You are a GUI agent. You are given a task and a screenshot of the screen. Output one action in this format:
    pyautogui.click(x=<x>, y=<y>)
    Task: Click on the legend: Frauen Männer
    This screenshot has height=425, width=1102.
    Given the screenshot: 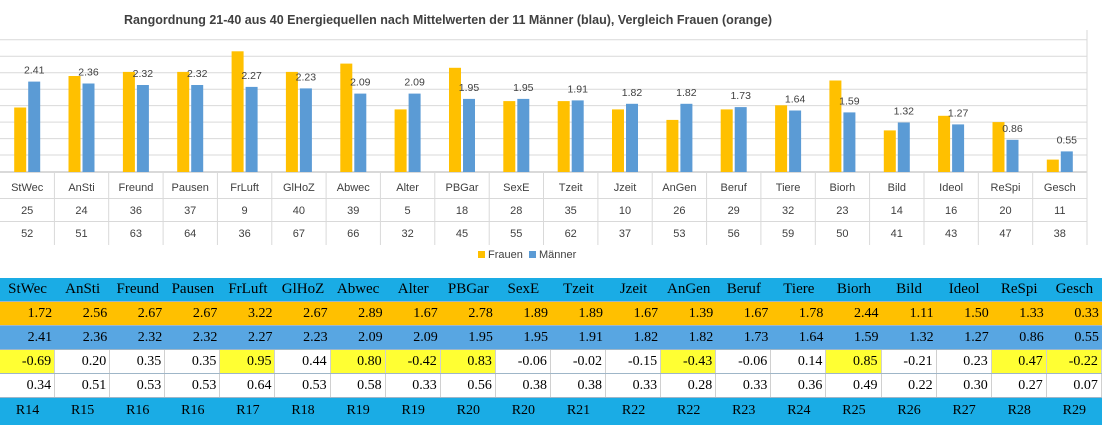 What is the action you would take?
    pyautogui.click(x=527, y=255)
    